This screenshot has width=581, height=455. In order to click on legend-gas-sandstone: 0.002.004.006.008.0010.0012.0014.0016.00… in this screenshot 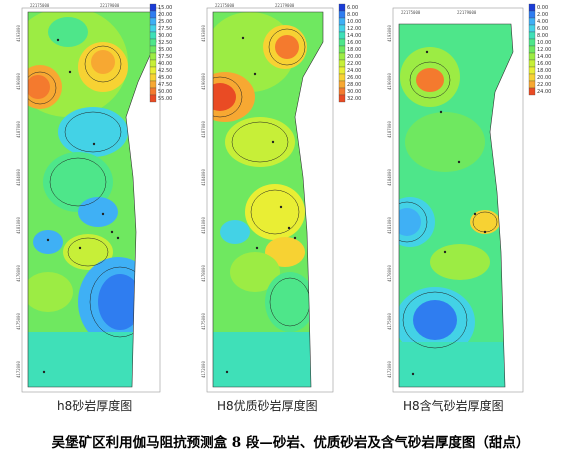, I will do `click(539, 49)`.